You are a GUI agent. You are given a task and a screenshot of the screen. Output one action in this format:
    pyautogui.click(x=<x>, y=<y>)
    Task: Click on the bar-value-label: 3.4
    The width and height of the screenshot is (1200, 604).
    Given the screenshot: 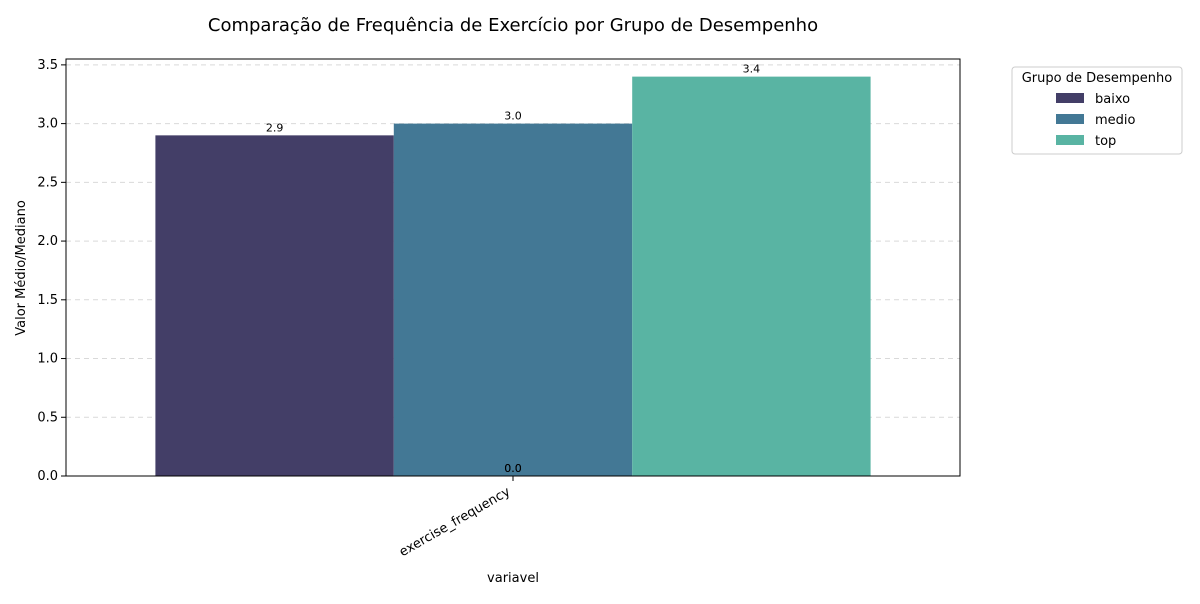 What is the action you would take?
    pyautogui.click(x=752, y=69)
    